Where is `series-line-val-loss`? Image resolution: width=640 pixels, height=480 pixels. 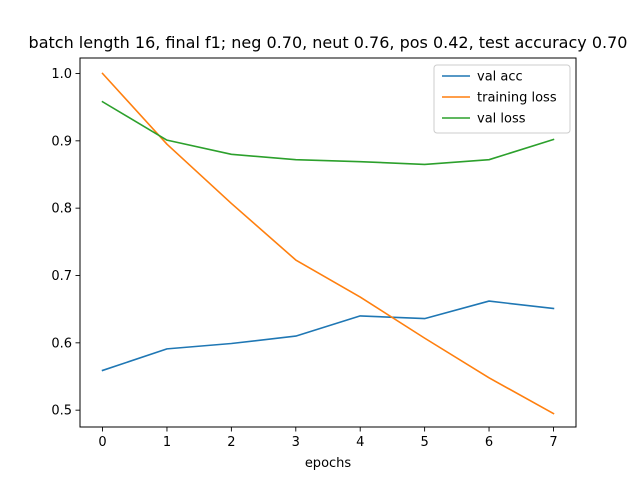
series-line-val-loss is located at coordinates (328, 133).